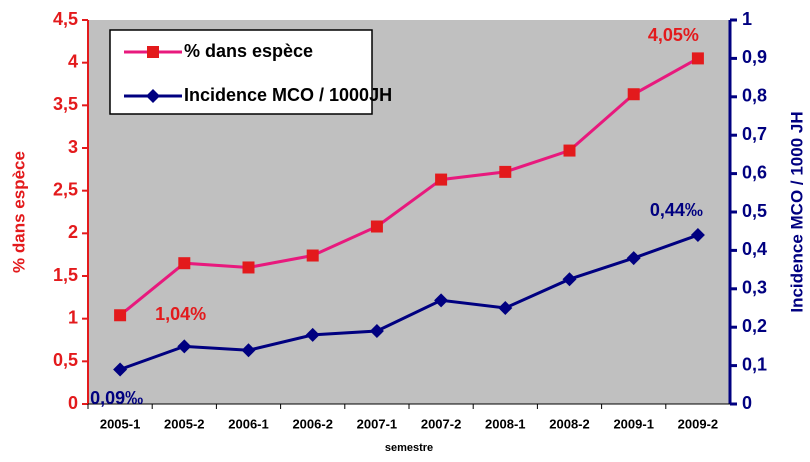 This screenshot has height=462, width=810. I want to click on y2-tick-label: 0,7, so click(754, 134).